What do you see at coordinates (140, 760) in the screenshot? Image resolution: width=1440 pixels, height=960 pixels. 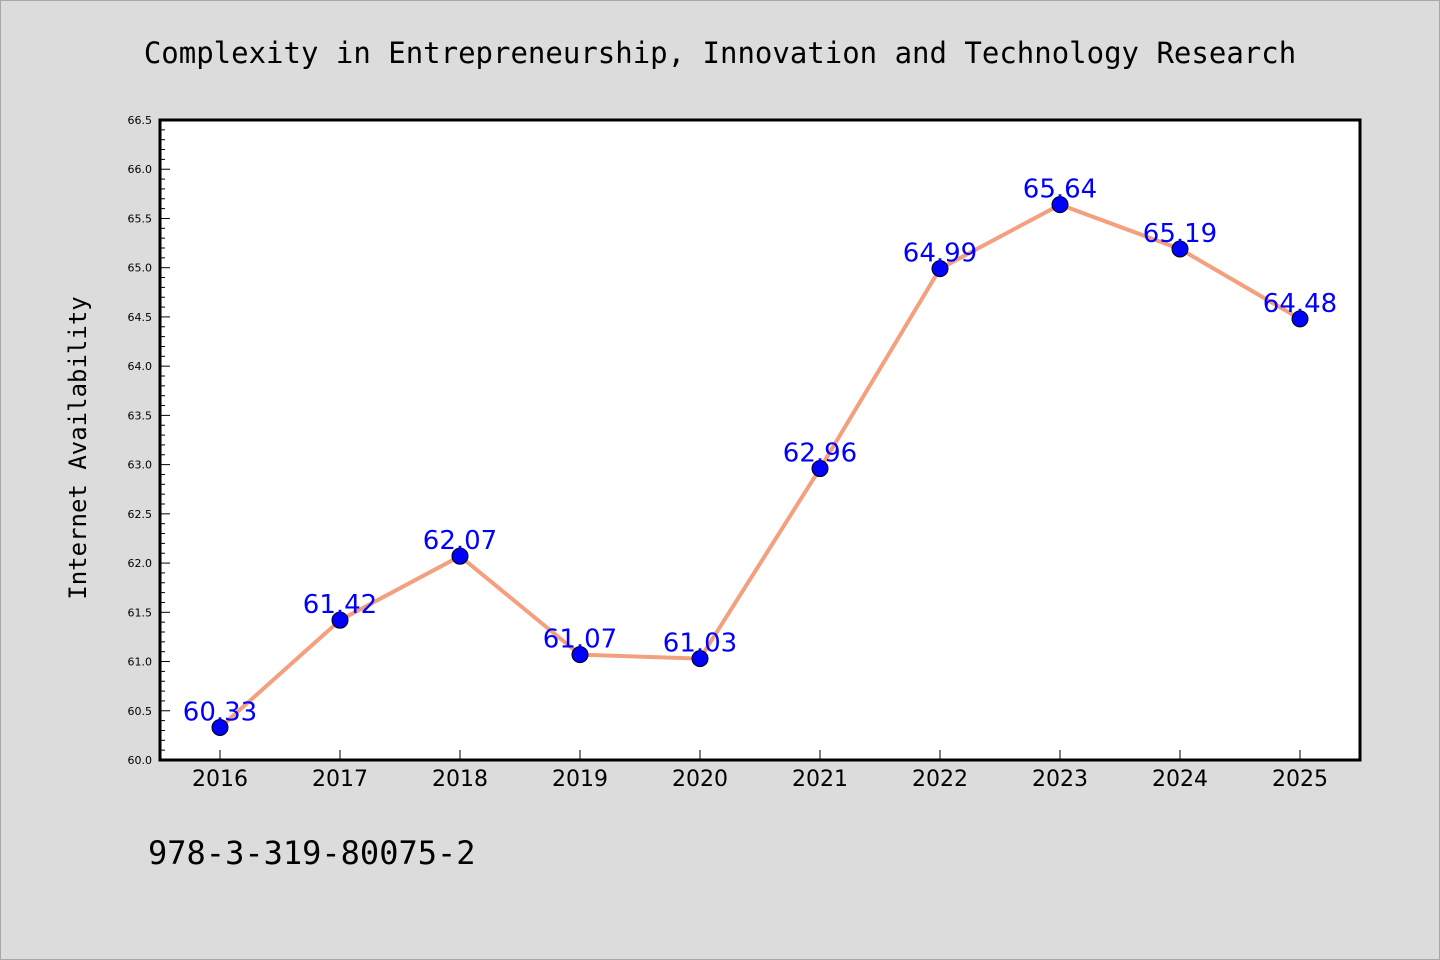 I see `y-tick-label: 60.0` at bounding box center [140, 760].